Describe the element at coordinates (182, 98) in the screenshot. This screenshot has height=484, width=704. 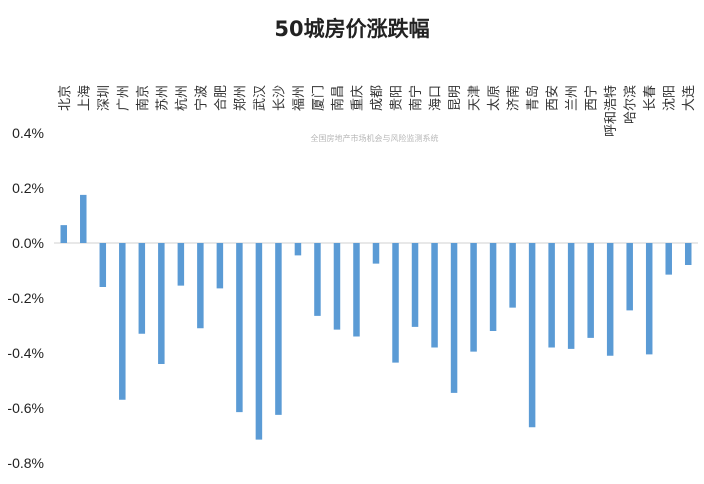
I see `category-label: 杭州` at that location.